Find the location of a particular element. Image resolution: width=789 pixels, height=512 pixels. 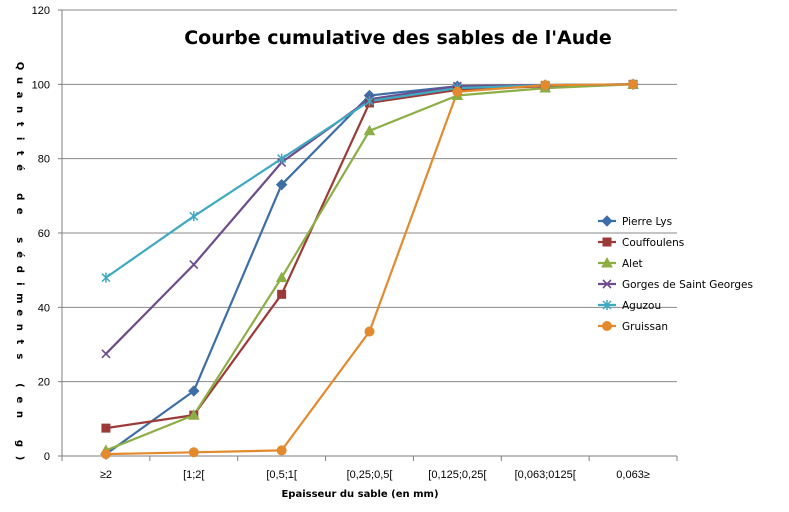

y-axis-label-char: m is located at coordinates (19, 298).